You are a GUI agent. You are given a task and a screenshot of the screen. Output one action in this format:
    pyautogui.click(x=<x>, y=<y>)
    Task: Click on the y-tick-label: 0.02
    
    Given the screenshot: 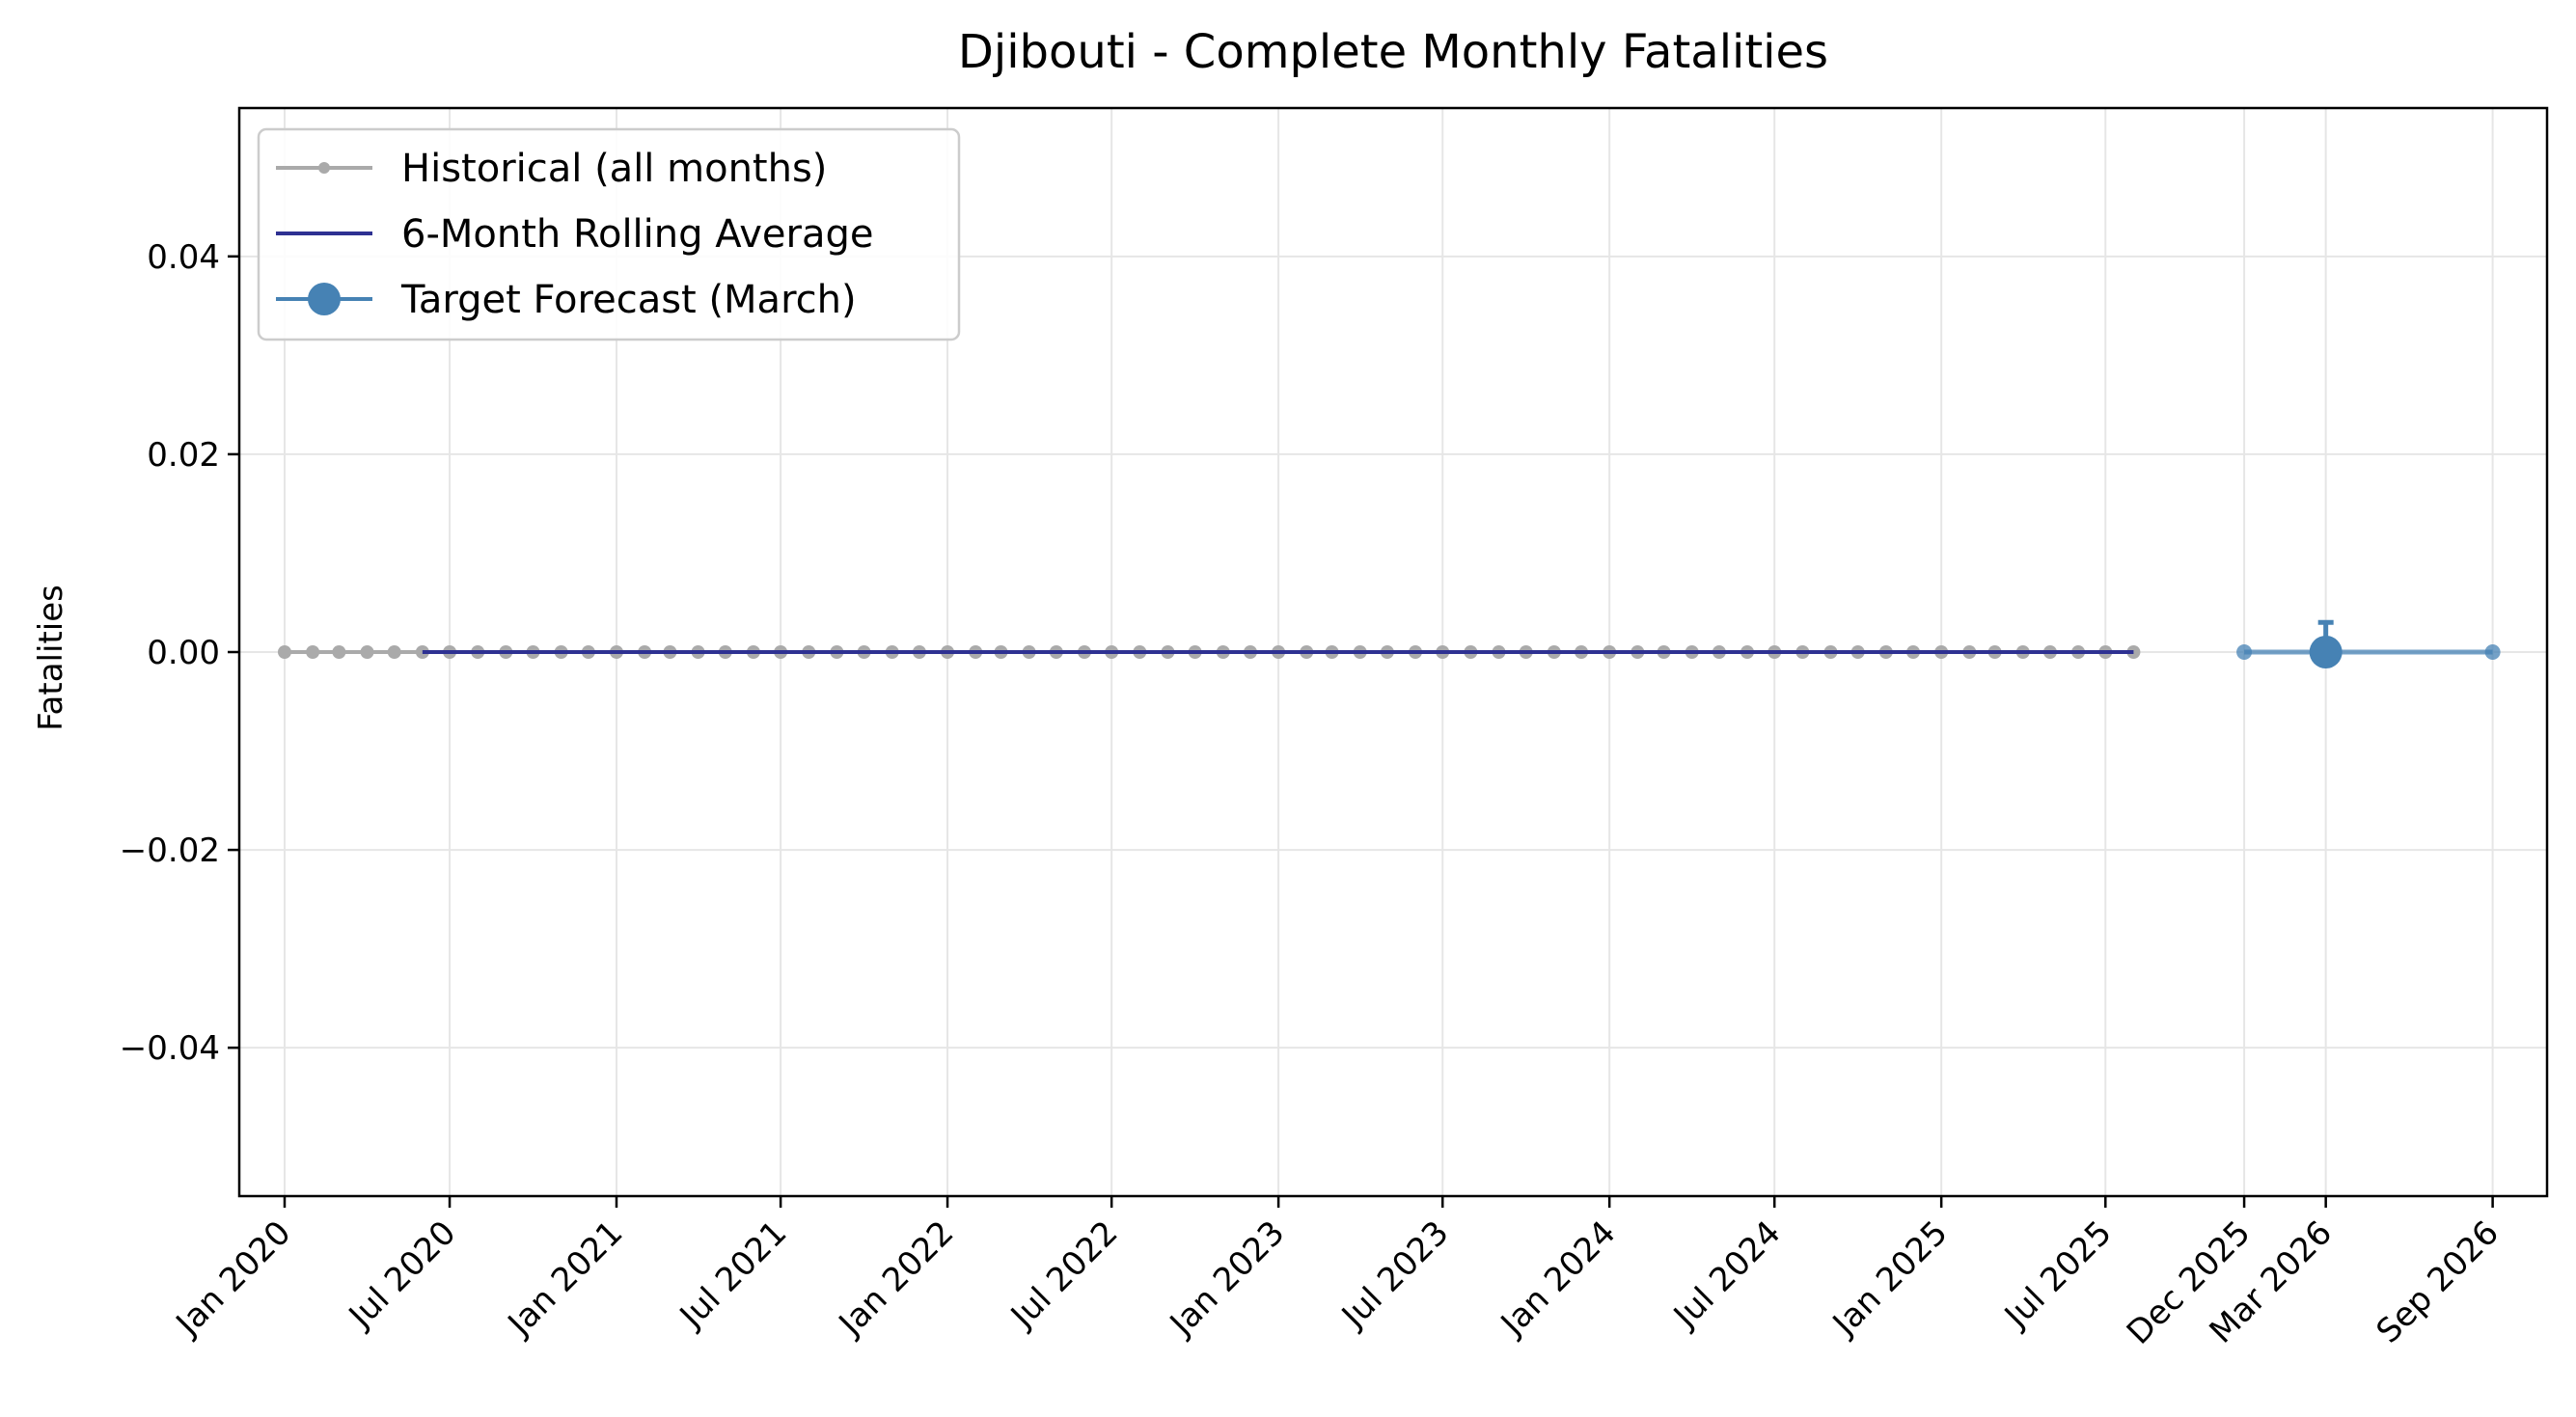 What is the action you would take?
    pyautogui.click(x=184, y=455)
    